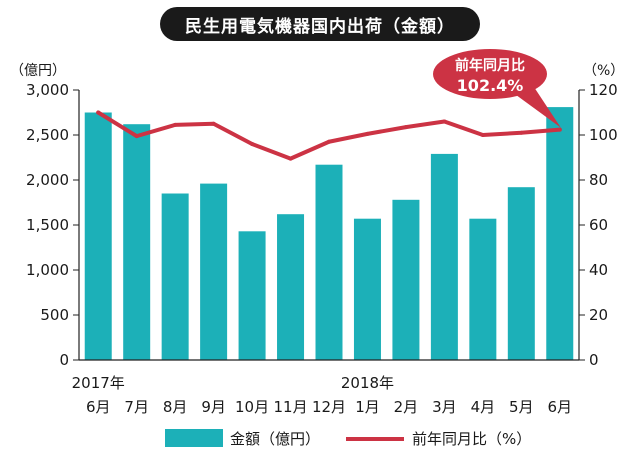 This screenshot has height=460, width=640. I want to click on x-tick-label-9: 3月, so click(444, 407).